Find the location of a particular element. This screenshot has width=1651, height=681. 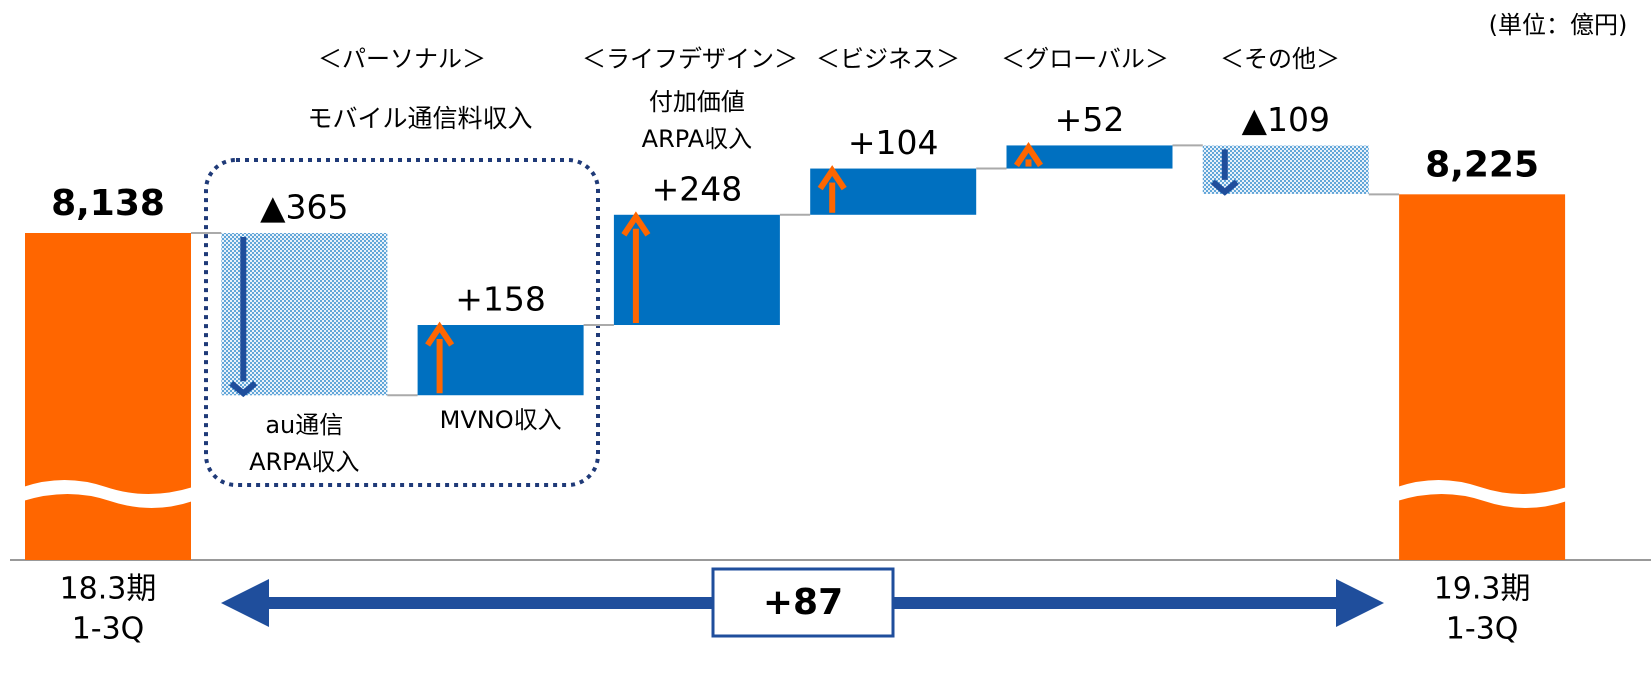

group-subtitle: モバイル通信料収入 is located at coordinates (419, 118).